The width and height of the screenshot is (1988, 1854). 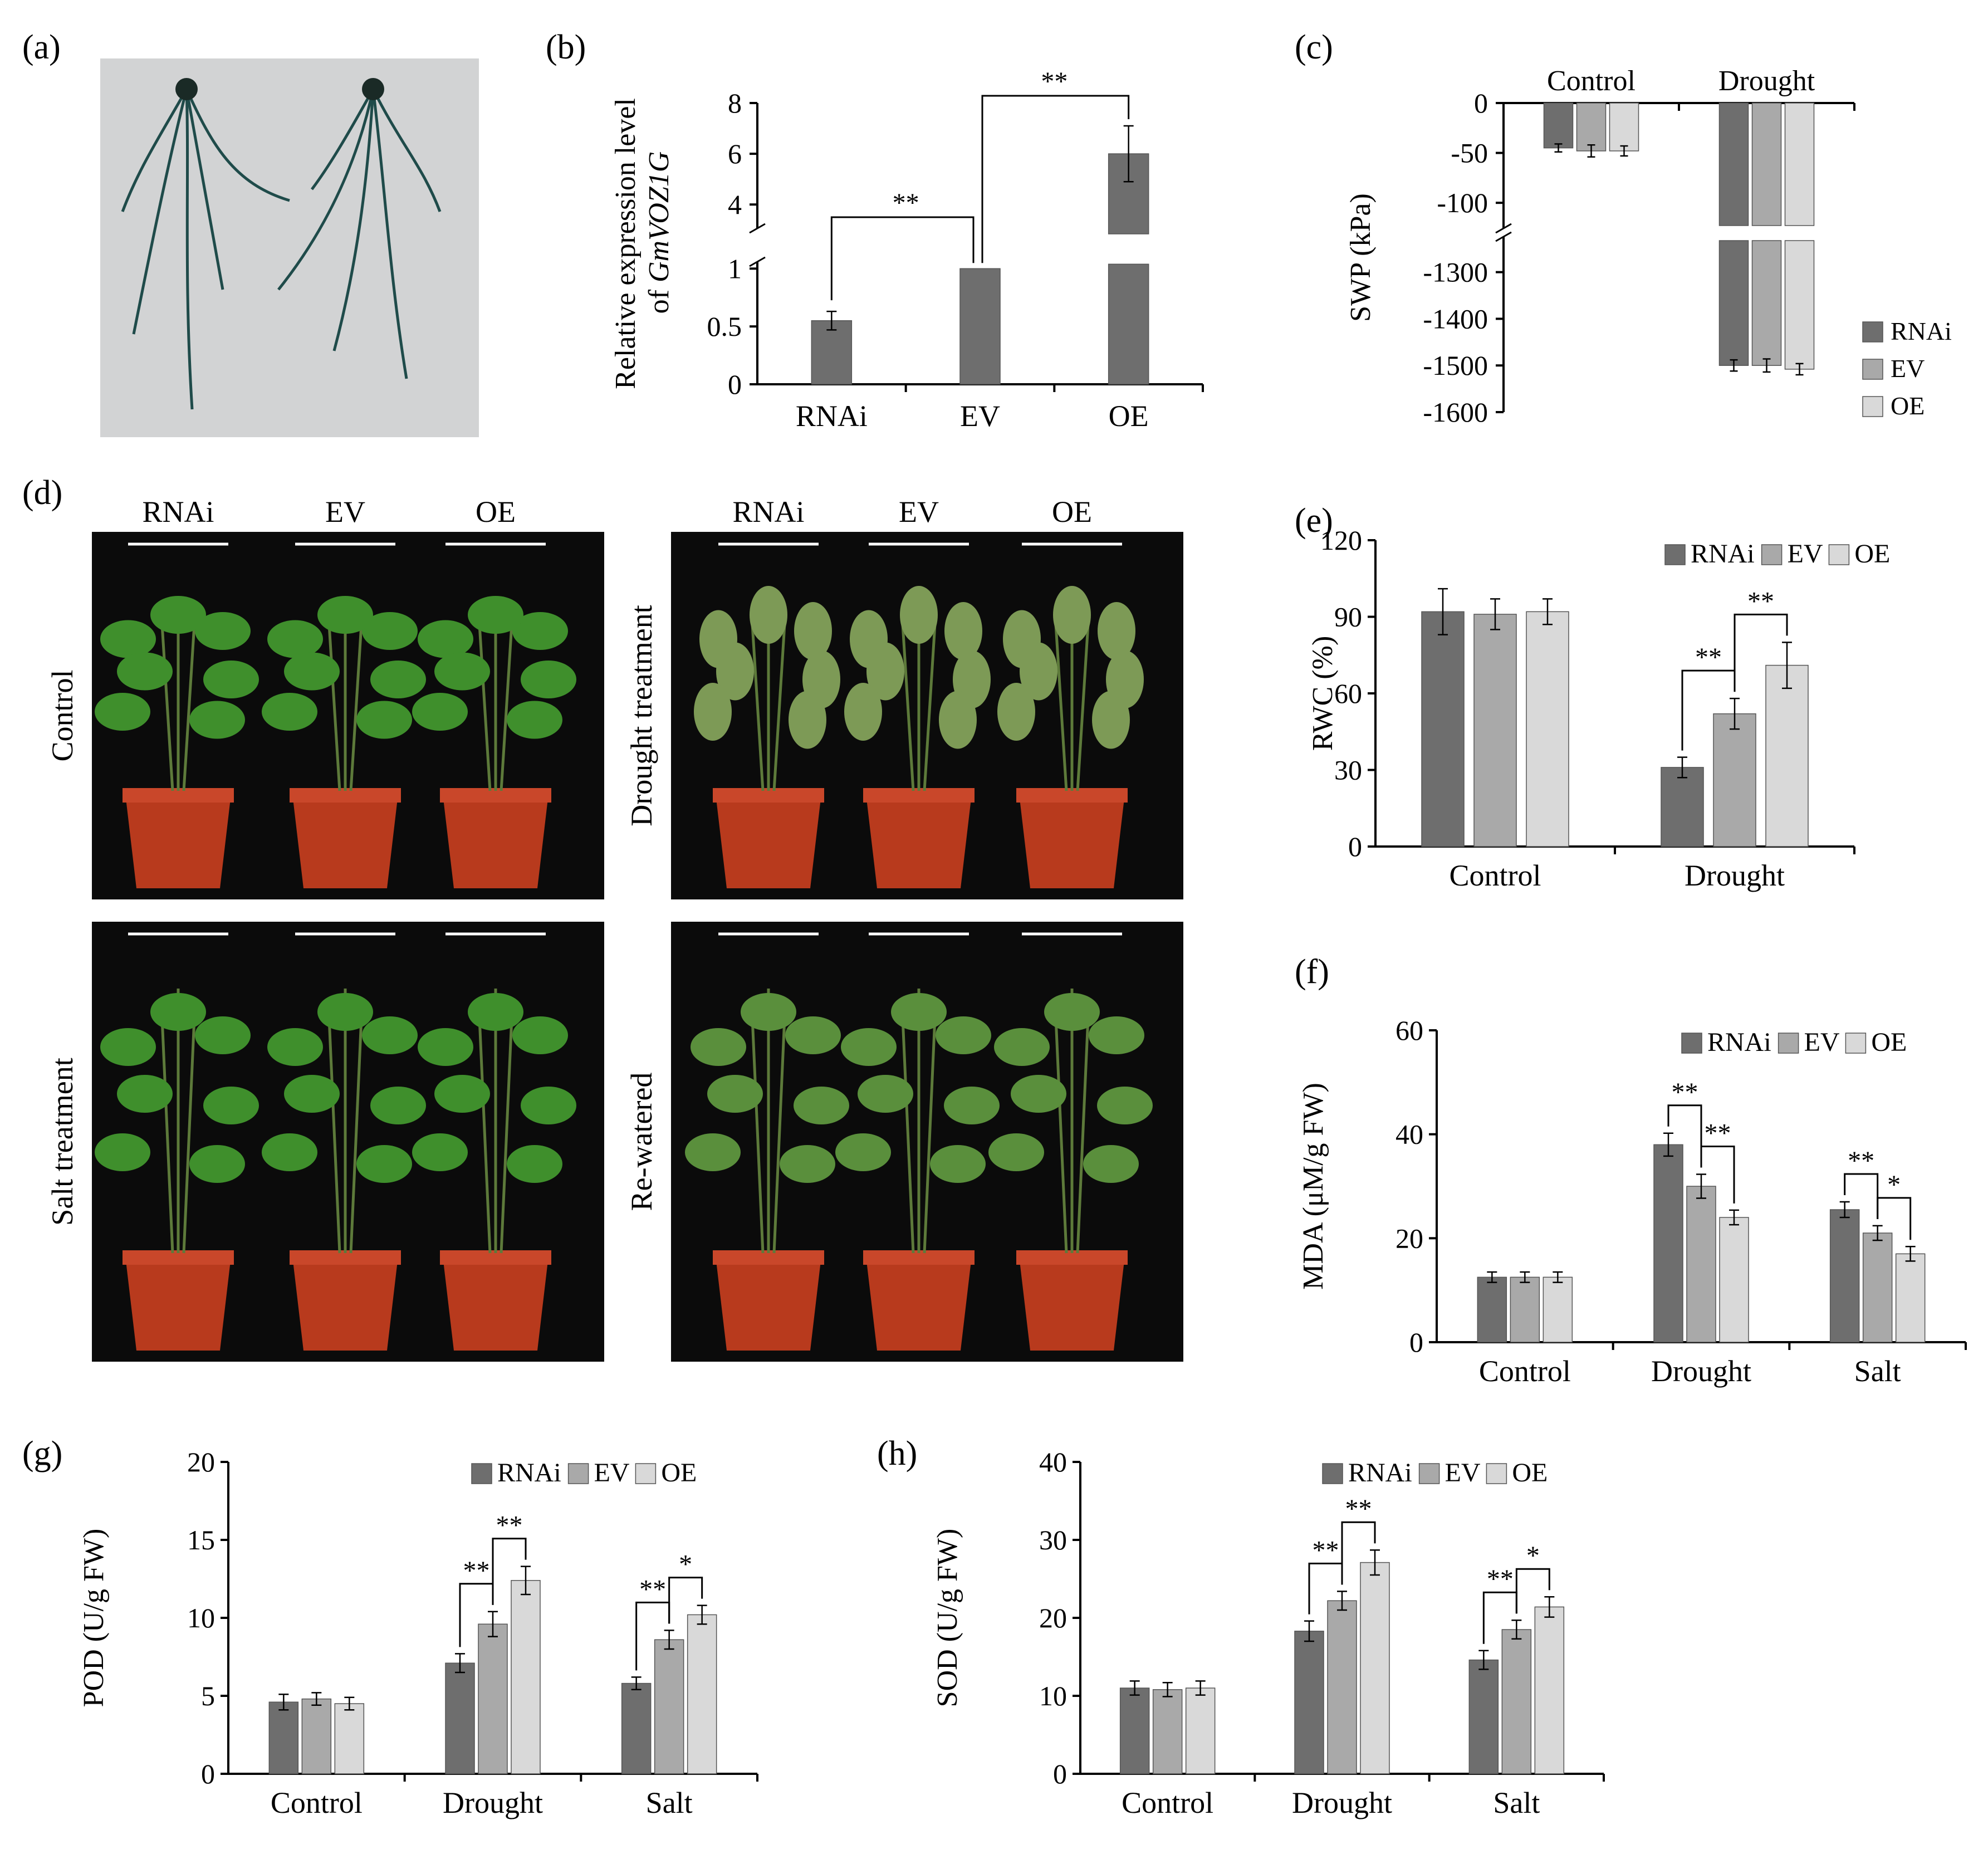 What do you see at coordinates (493, 1698) in the screenshot?
I see `bar-ev` at bounding box center [493, 1698].